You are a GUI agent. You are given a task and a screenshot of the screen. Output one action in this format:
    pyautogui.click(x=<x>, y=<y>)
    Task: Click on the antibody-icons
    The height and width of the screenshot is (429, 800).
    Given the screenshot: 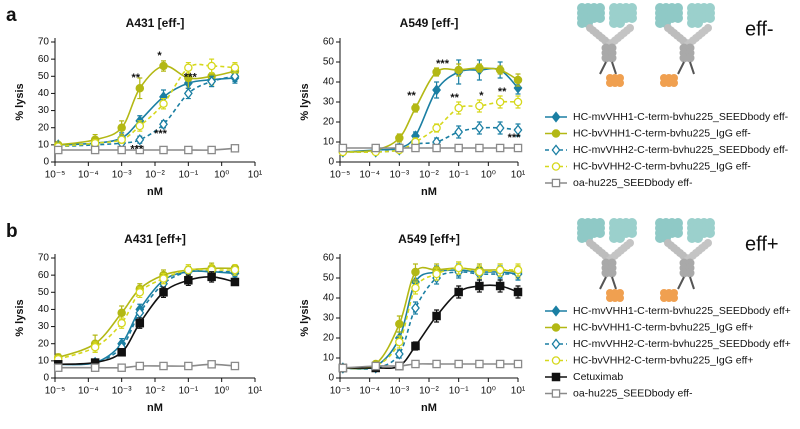 What is the action you would take?
    pyautogui.click(x=646, y=152)
    